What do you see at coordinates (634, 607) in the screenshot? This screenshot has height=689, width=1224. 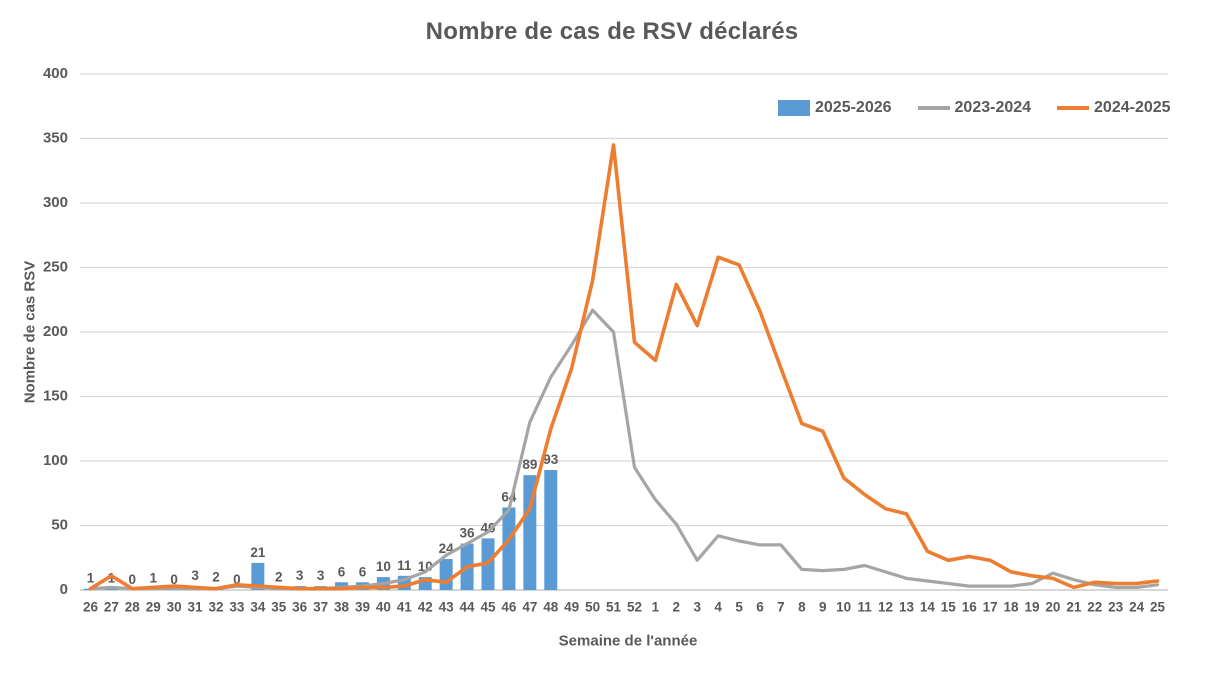 I see `x-tick-label: 52` at bounding box center [634, 607].